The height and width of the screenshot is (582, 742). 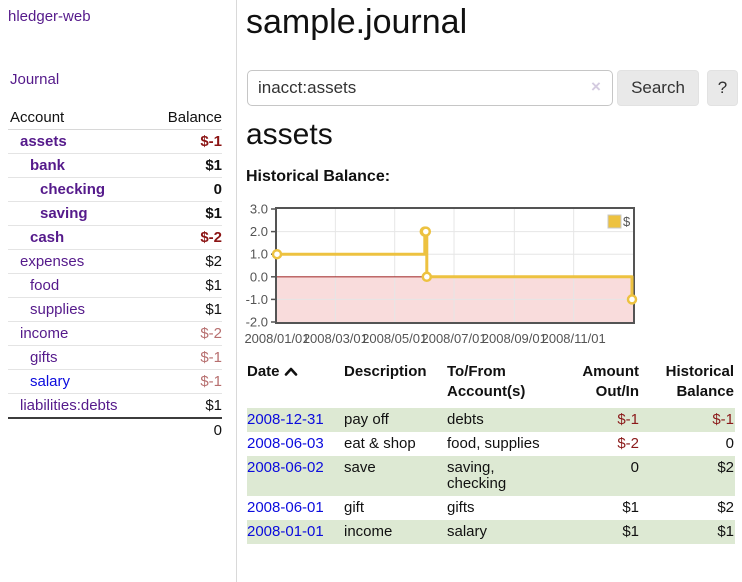 I want to click on transaction-accounts-cell: salary, so click(x=501, y=532).